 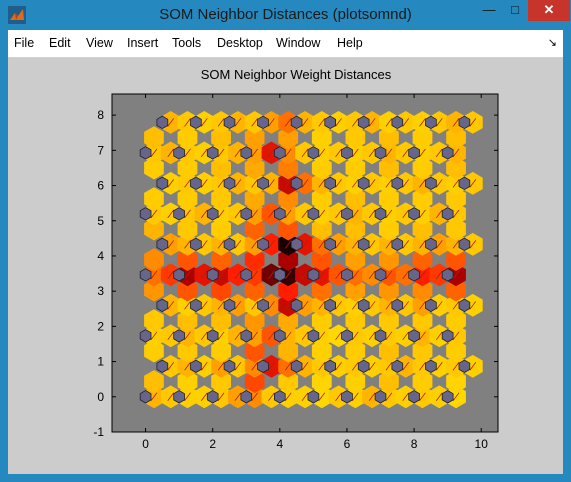 What do you see at coordinates (187, 43) in the screenshot?
I see `menu-tools: Tools` at bounding box center [187, 43].